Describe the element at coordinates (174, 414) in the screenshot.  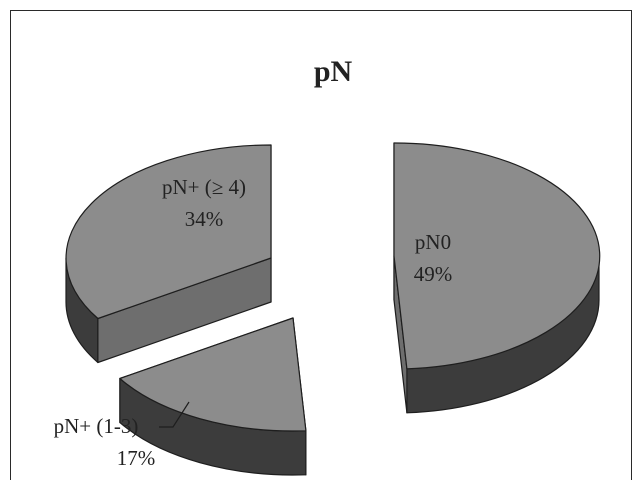
I see `slice-1-leader-line` at that location.